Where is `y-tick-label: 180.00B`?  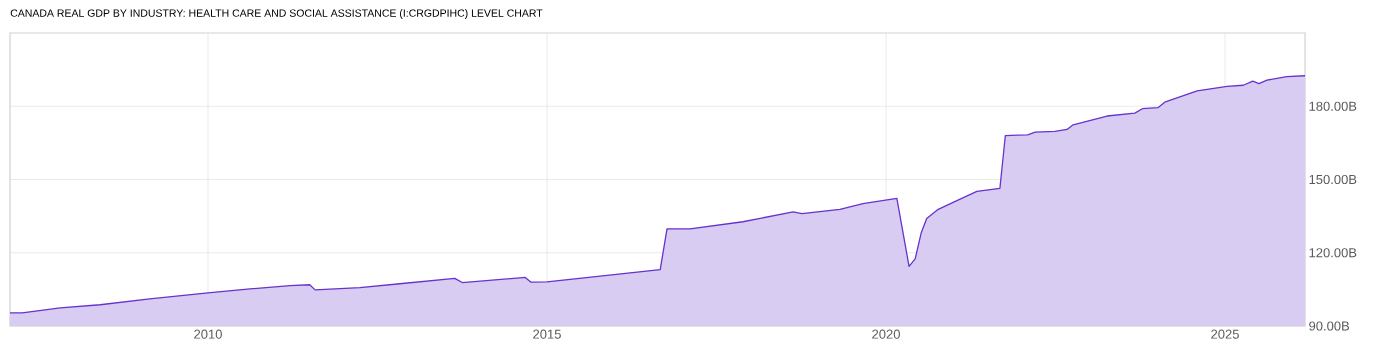 y-tick-label: 180.00B is located at coordinates (1333, 106).